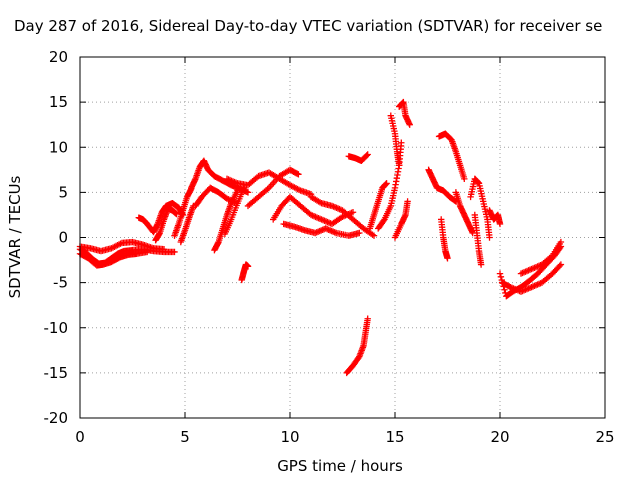 The width and height of the screenshot is (640, 480). Describe the element at coordinates (344, 437) in the screenshot. I see `x-tick-labels: 0 5 10 15 20 25` at that location.